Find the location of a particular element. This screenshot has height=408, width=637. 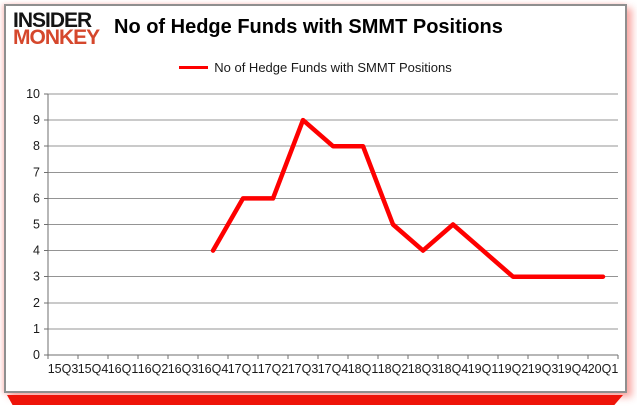

svg-text: 5 is located at coordinates (36, 225).